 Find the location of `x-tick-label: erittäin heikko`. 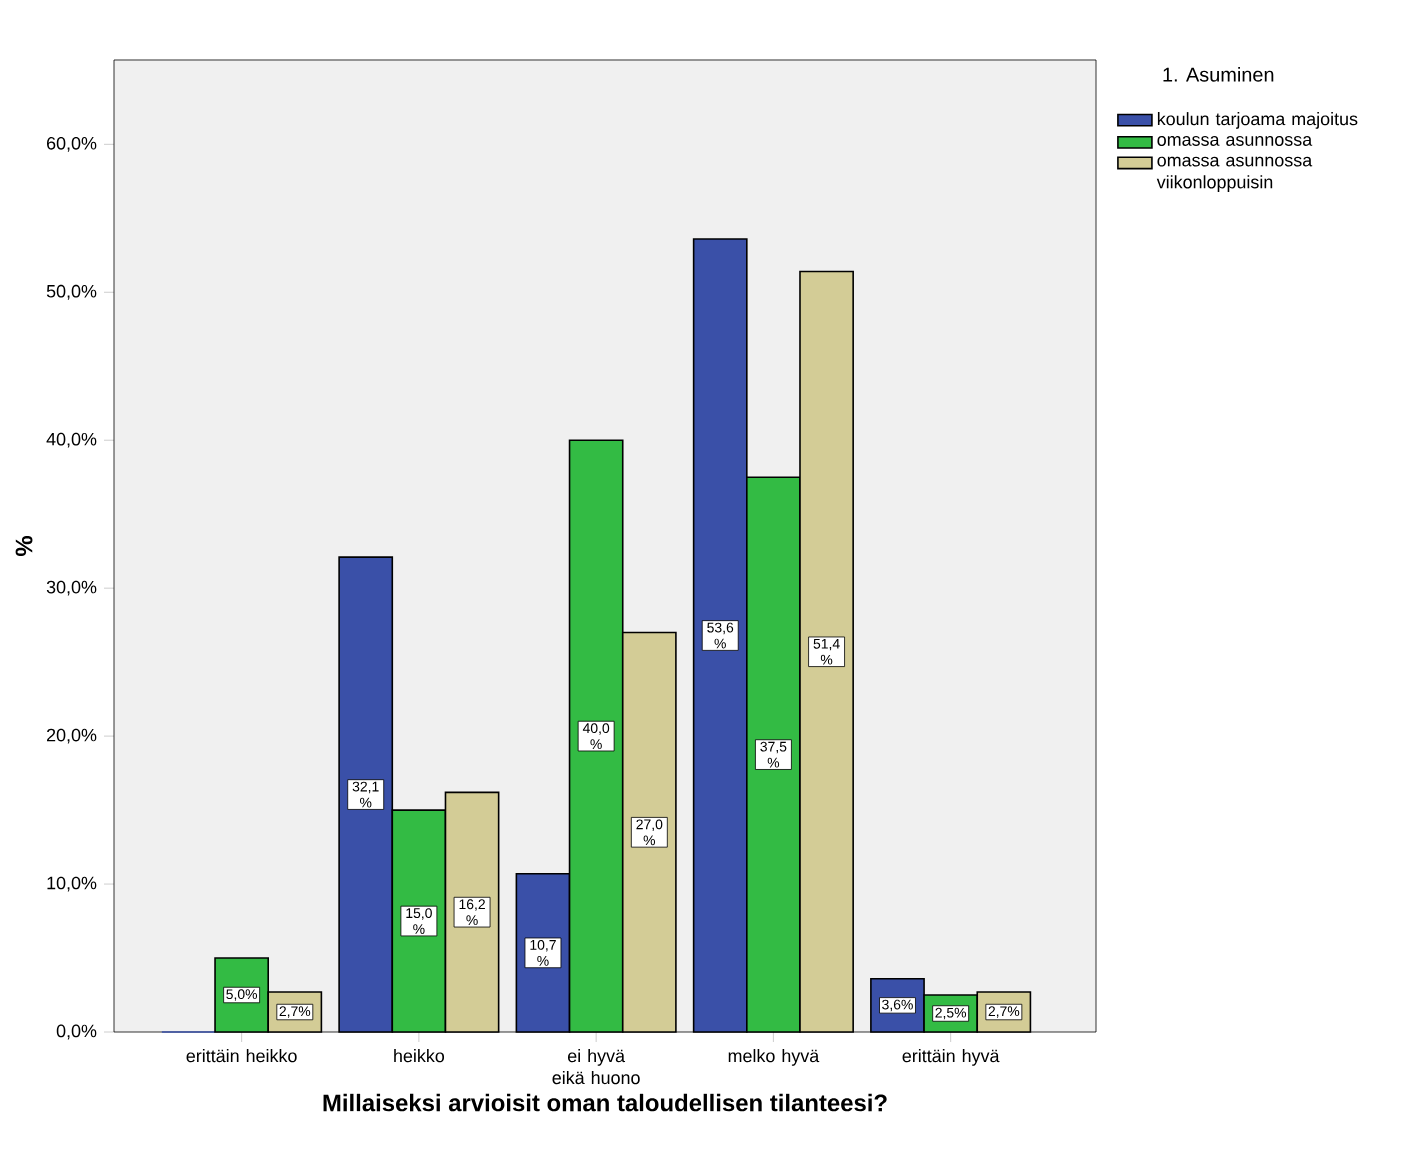

x-tick-label: erittäin heikko is located at coordinates (241, 1056).